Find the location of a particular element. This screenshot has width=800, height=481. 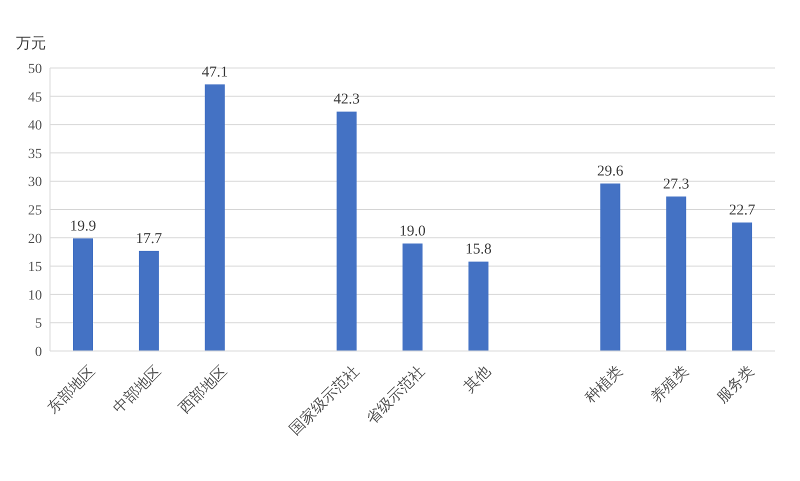

data-label: 47.1 is located at coordinates (215, 72).